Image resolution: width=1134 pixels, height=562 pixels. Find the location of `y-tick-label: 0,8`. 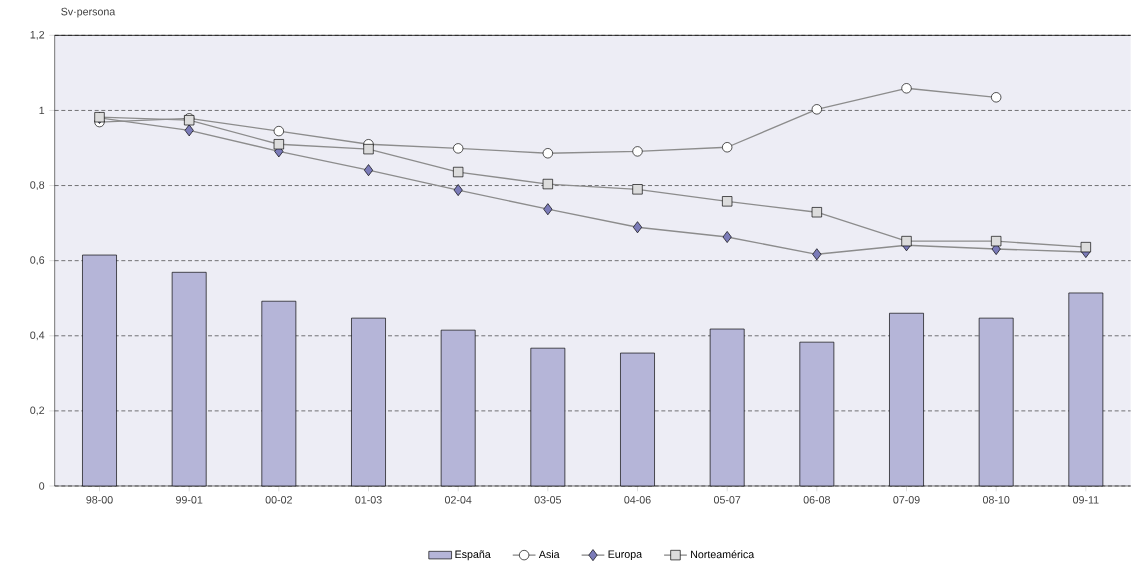

y-tick-label: 0,8 is located at coordinates (37, 185).